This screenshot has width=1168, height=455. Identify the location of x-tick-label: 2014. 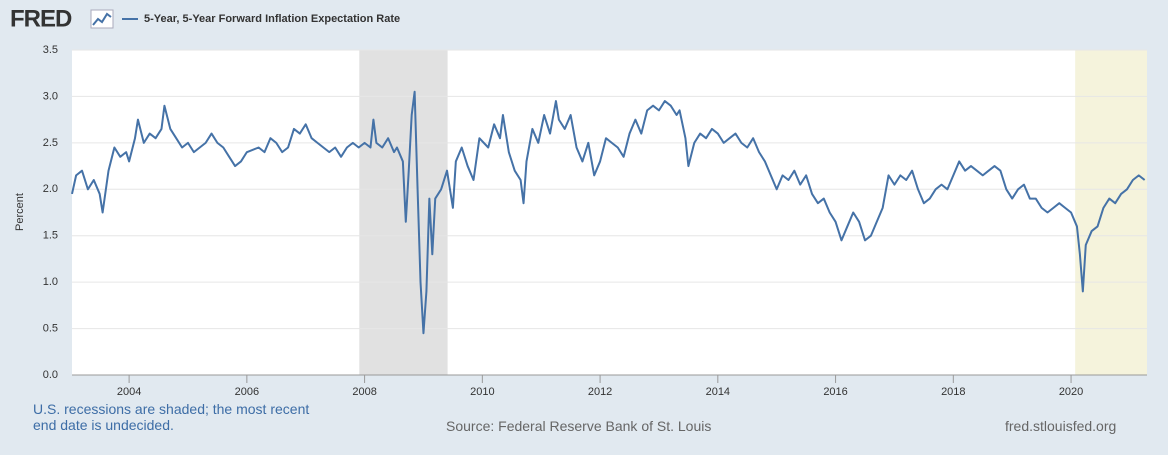
(718, 392).